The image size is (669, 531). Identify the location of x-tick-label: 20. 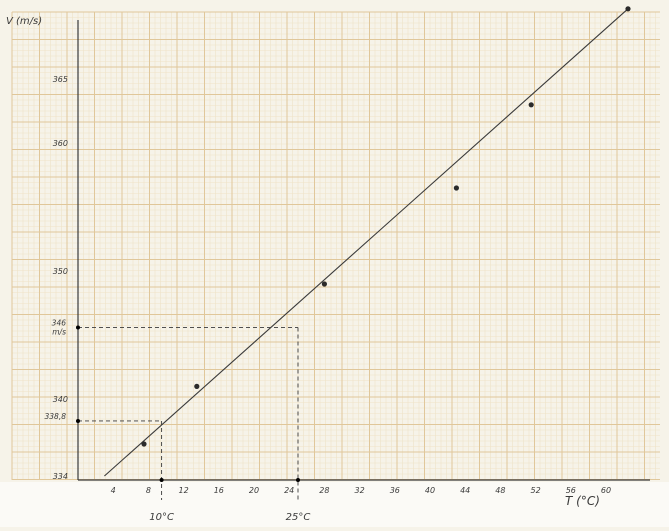
(254, 490).